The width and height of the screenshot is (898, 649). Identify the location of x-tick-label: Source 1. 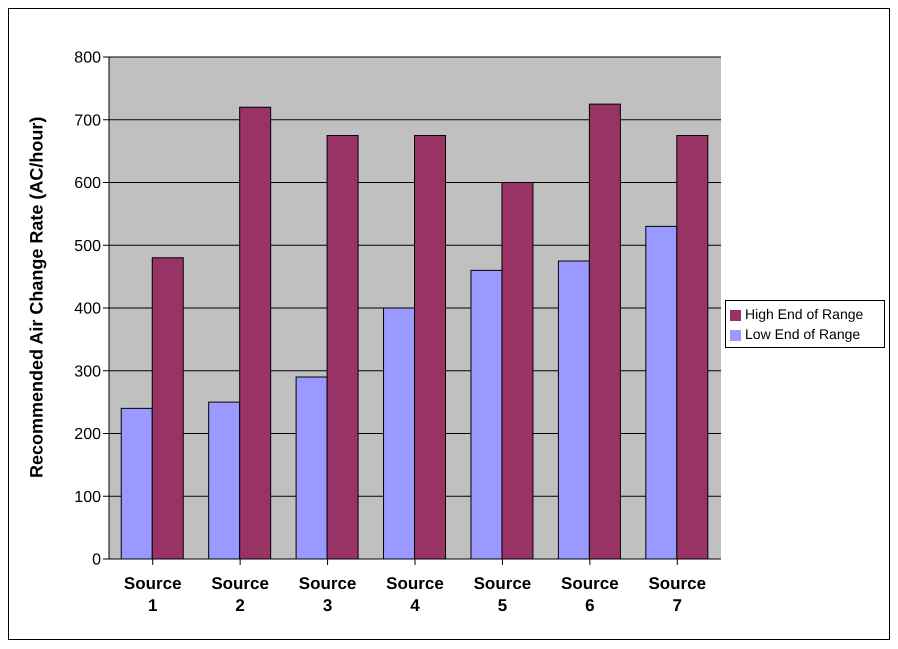
(153, 594).